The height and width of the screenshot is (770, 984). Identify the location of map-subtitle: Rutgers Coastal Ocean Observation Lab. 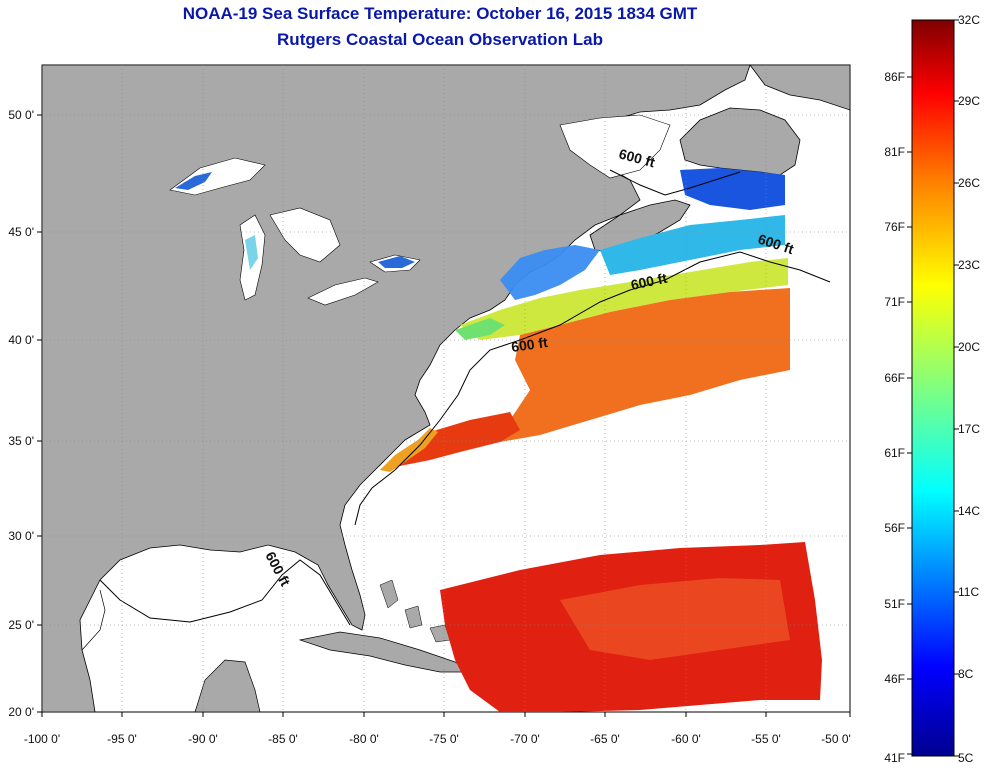
(440, 39).